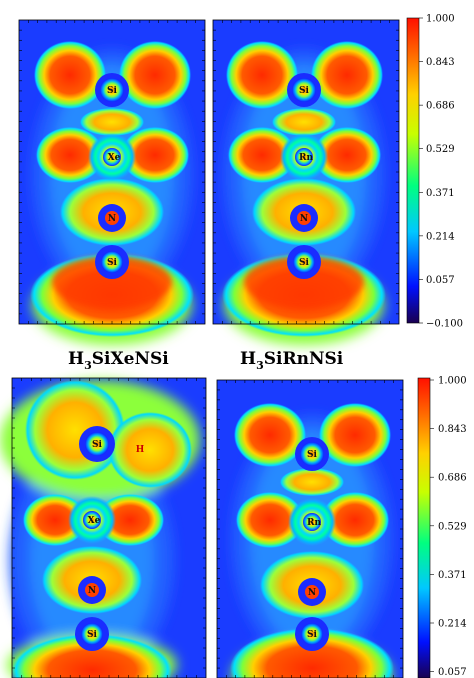 The height and width of the screenshot is (678, 474). What do you see at coordinates (444, 324) in the screenshot?
I see `colorbar-tick-label: −0.100` at bounding box center [444, 324].